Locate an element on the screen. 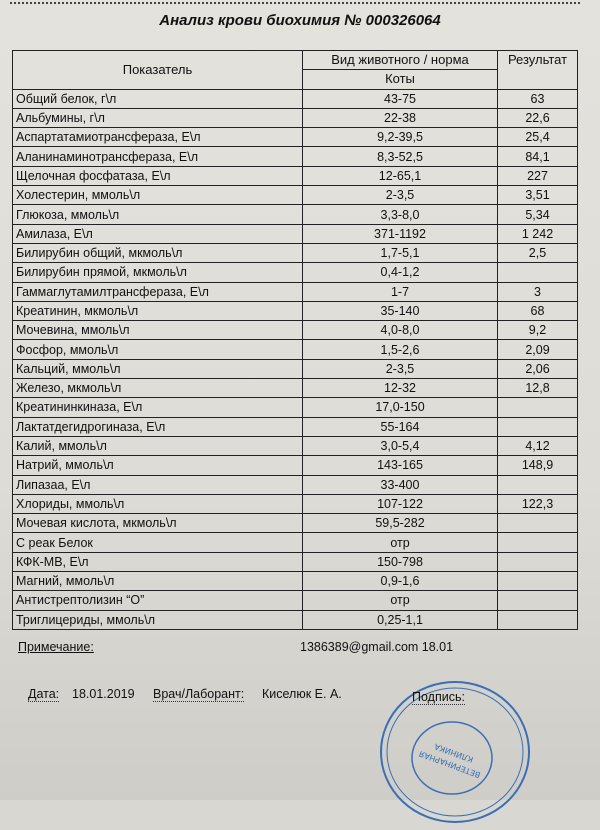  indicator-cell: Билирубин прямой, мкмоль\л is located at coordinates (157, 272).